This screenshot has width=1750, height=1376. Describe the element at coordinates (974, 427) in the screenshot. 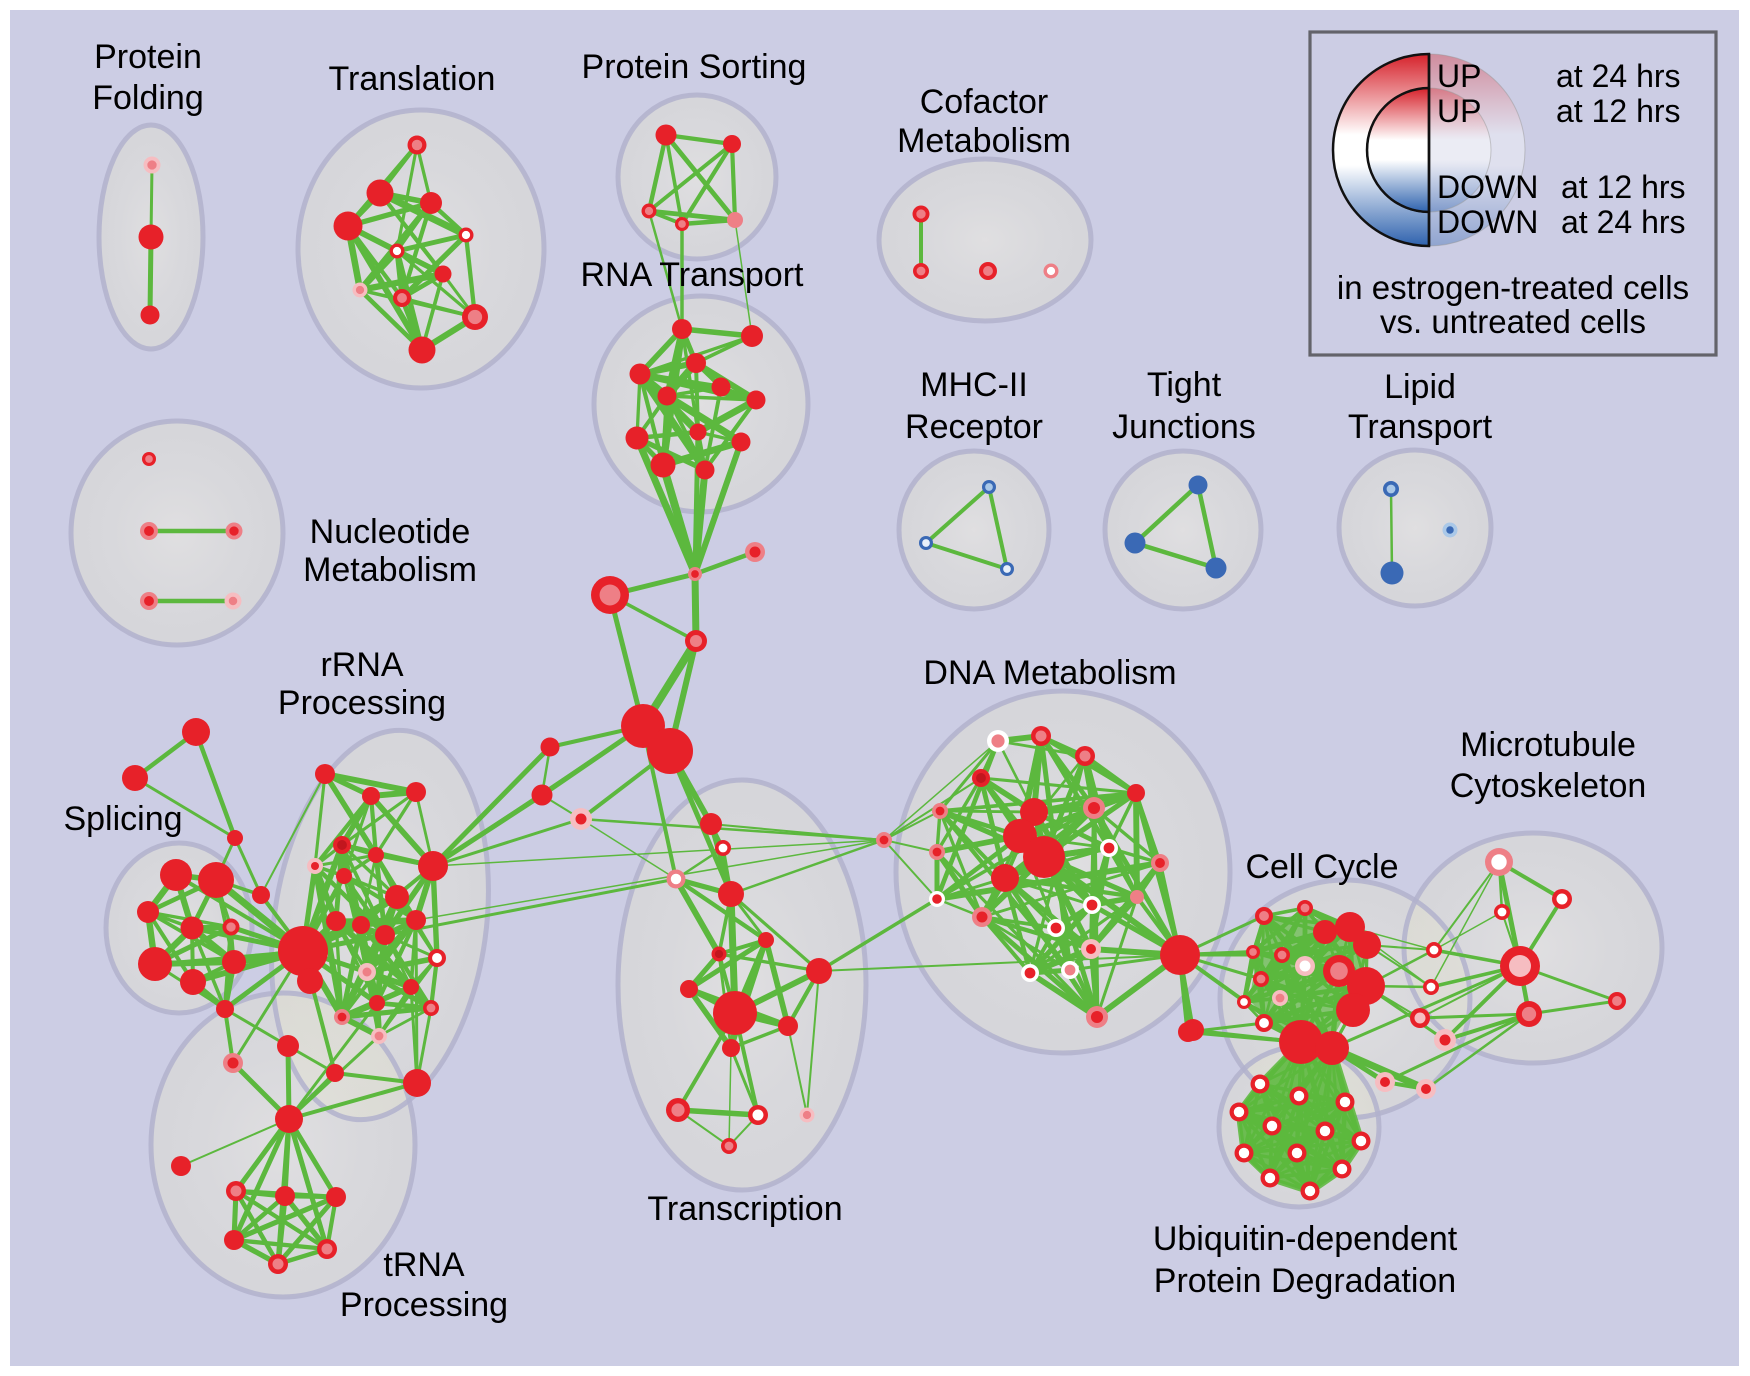

I see `svg-text: Receptor` at that location.